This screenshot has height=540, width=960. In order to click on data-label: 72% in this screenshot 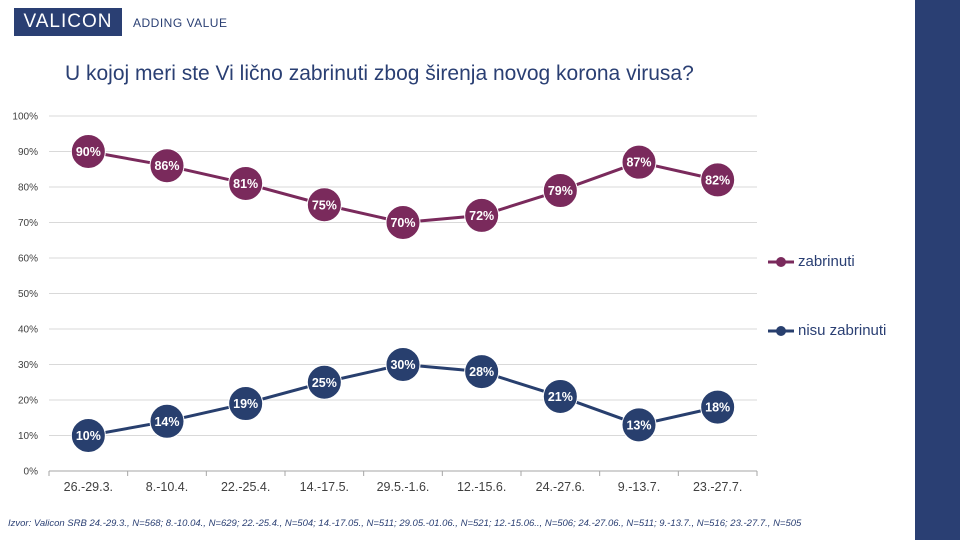, I will do `click(481, 216)`.